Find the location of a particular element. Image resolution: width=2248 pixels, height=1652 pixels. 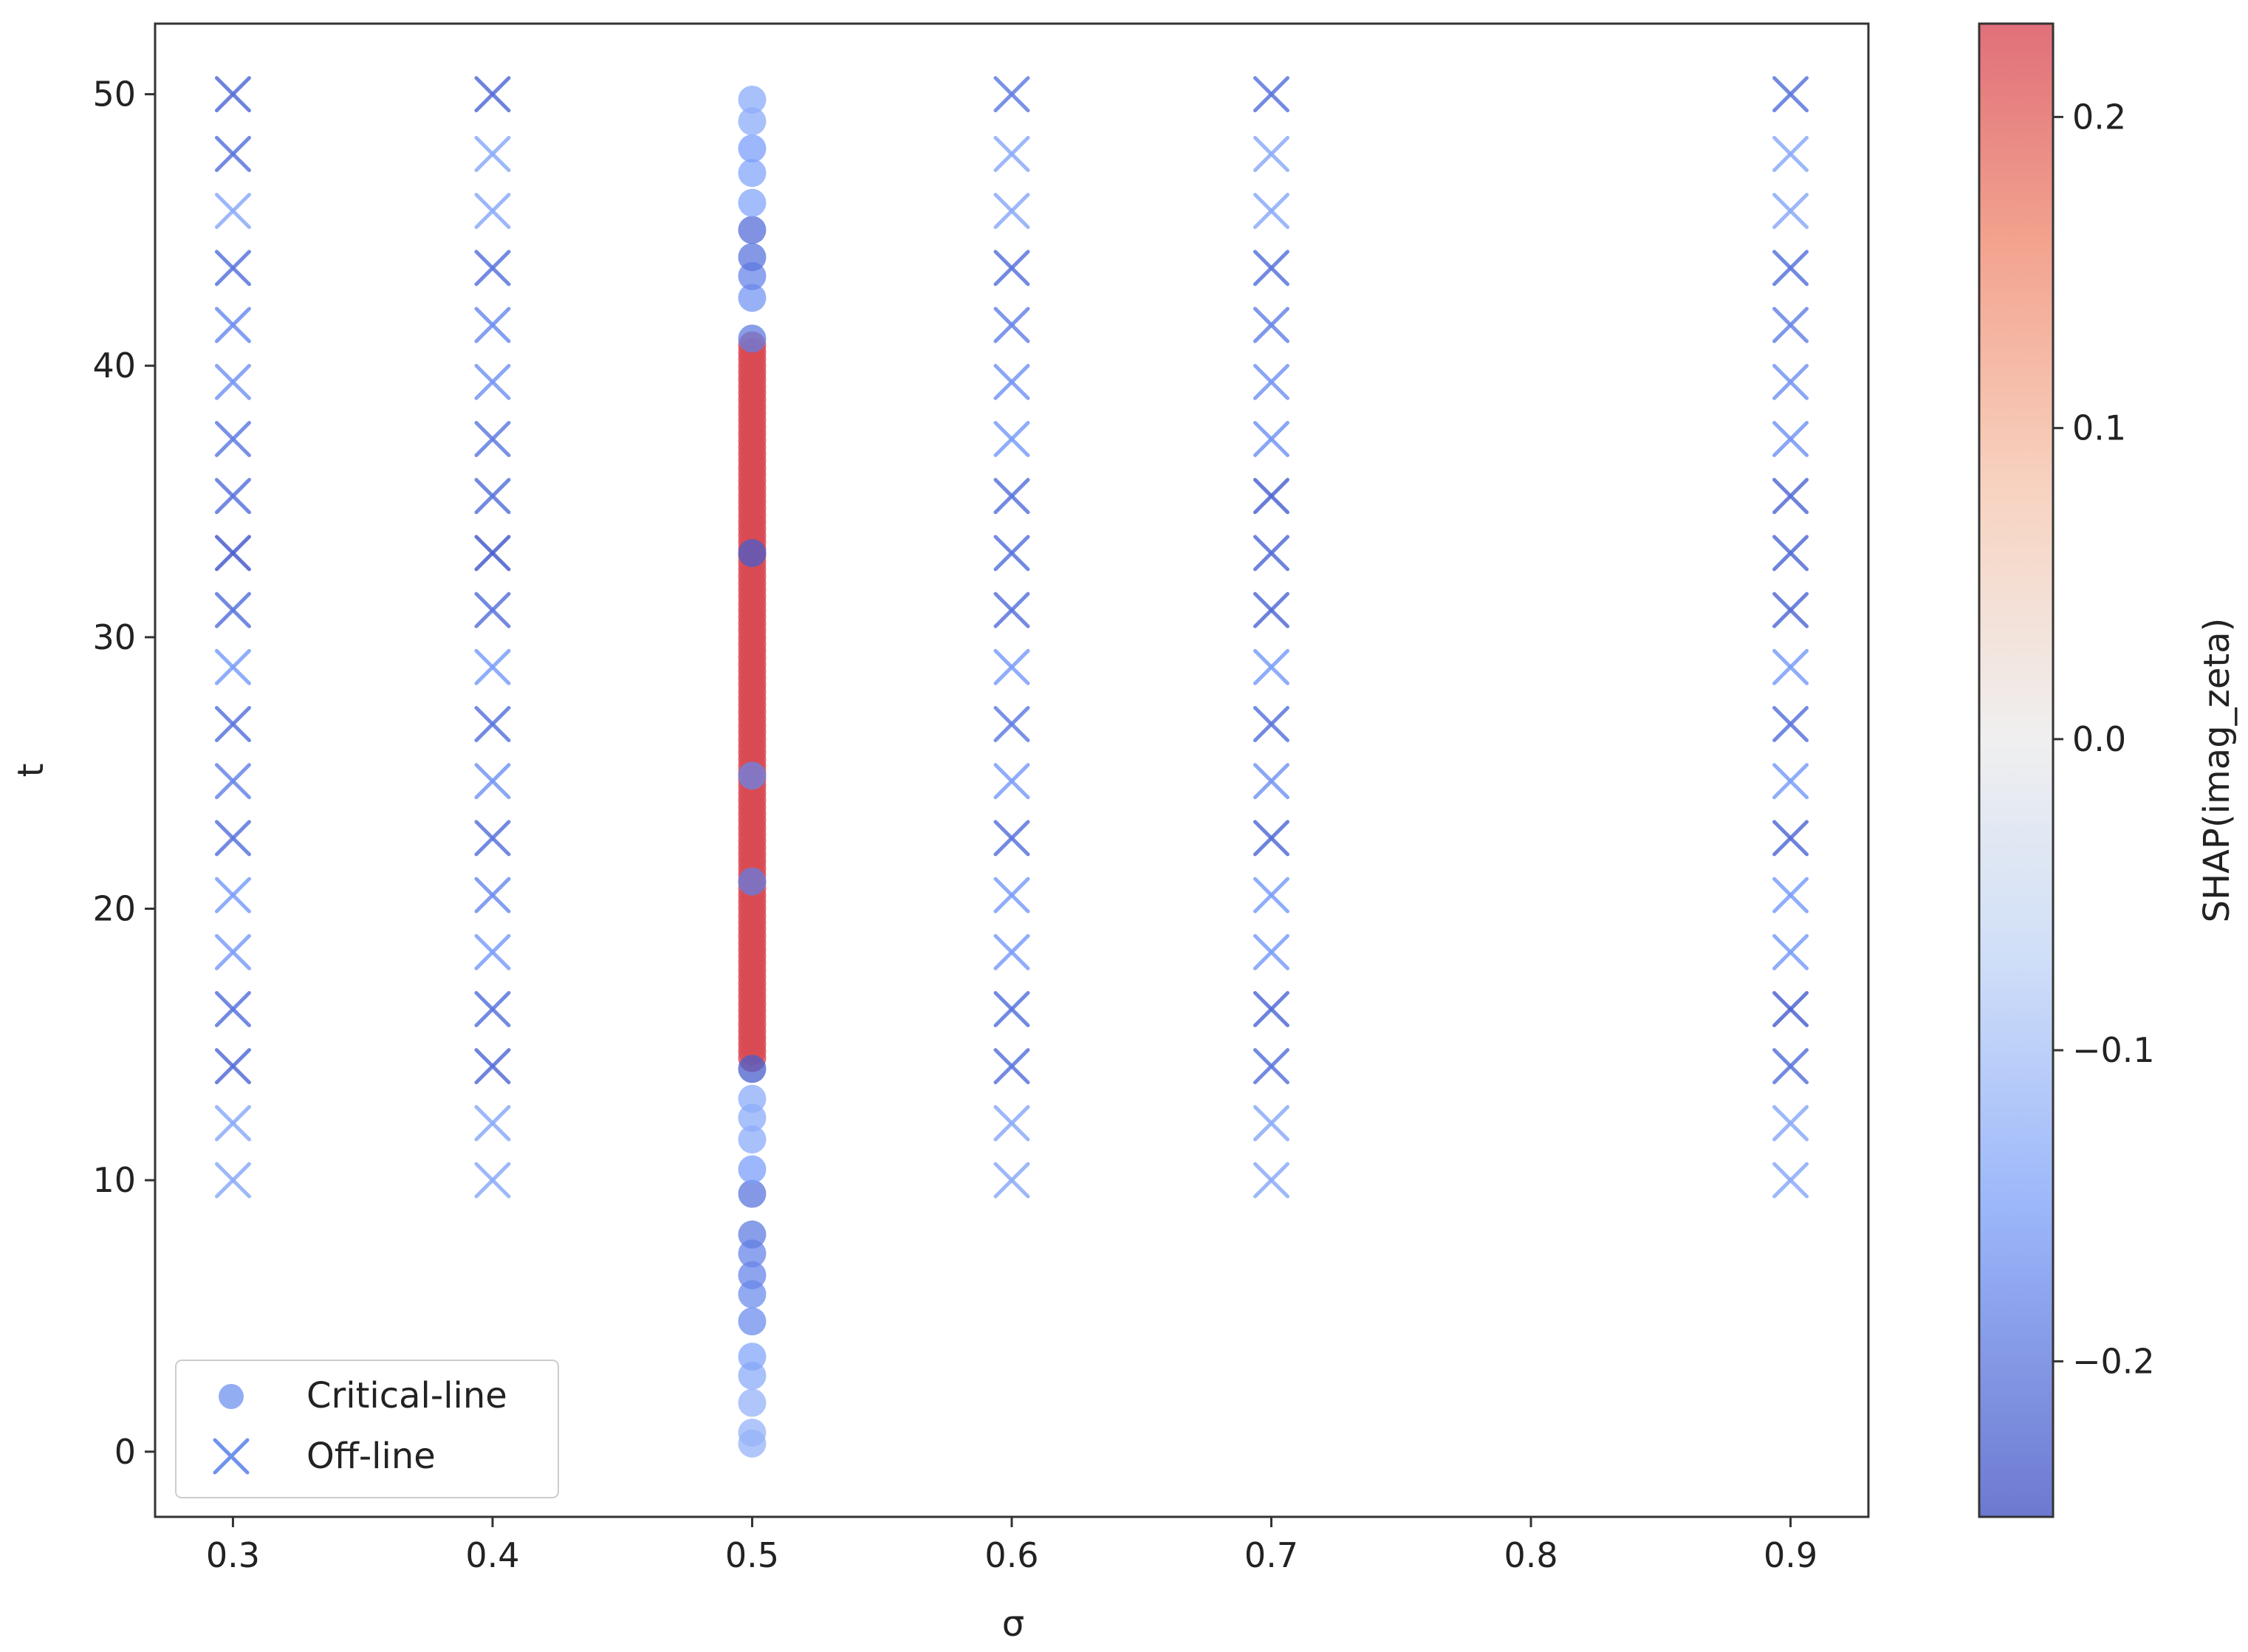

x-tick-label: 0.9 is located at coordinates (1790, 1555).